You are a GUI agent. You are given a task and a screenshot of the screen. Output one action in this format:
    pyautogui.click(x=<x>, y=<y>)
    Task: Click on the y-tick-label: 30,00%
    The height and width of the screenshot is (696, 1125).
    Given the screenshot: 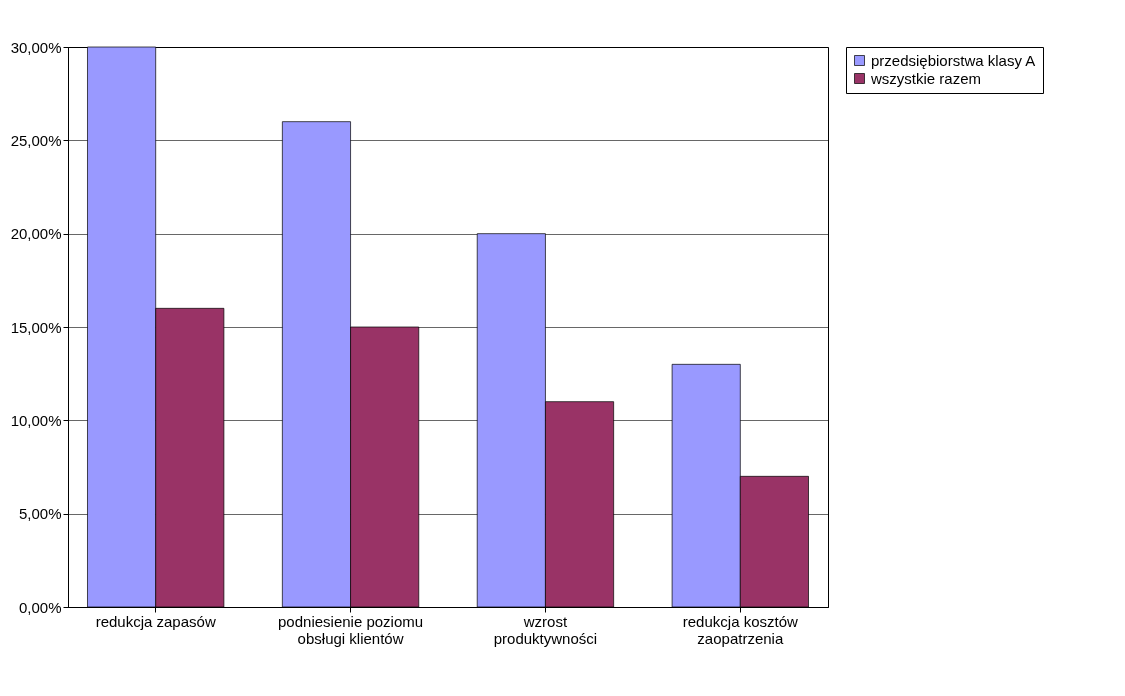 What is the action you would take?
    pyautogui.click(x=36, y=47)
    